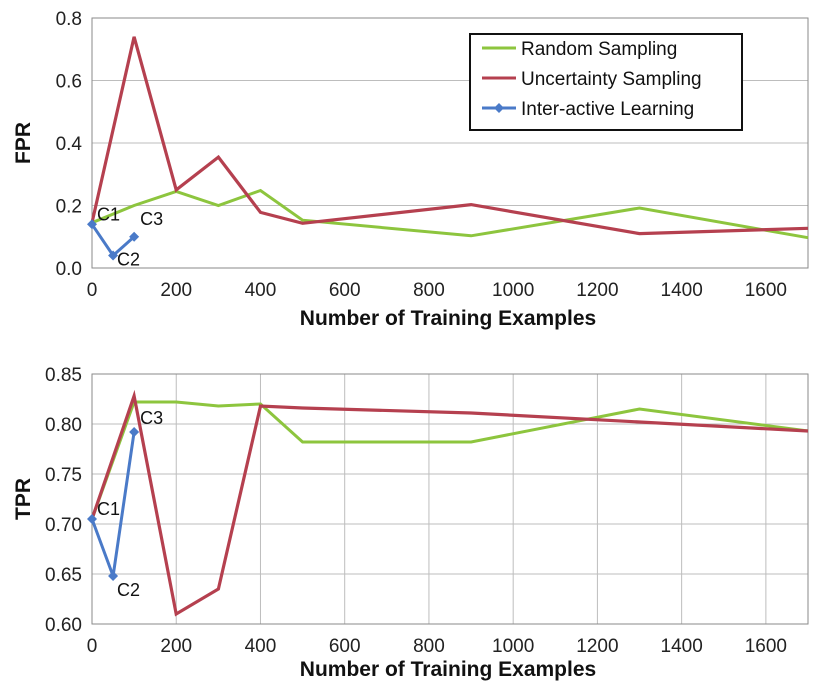 Image resolution: width=816 pixels, height=695 pixels. Describe the element at coordinates (513, 646) in the screenshot. I see `tpr-xtick-label: 1000` at that location.